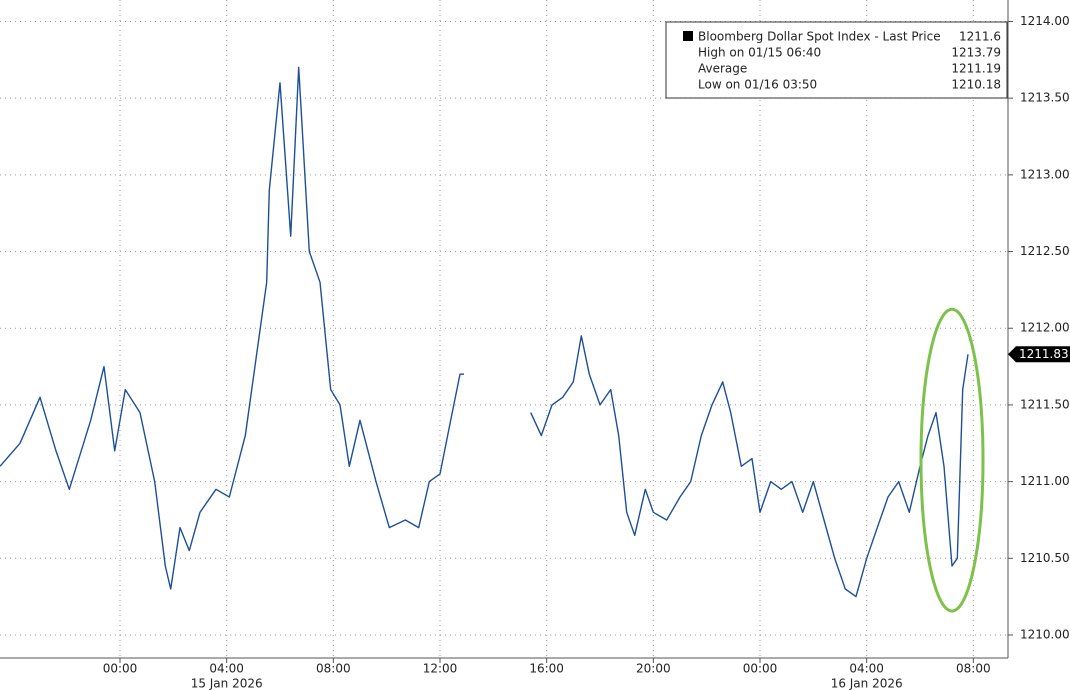  I want to click on date-label: 15 Jan 2026, so click(227, 683).